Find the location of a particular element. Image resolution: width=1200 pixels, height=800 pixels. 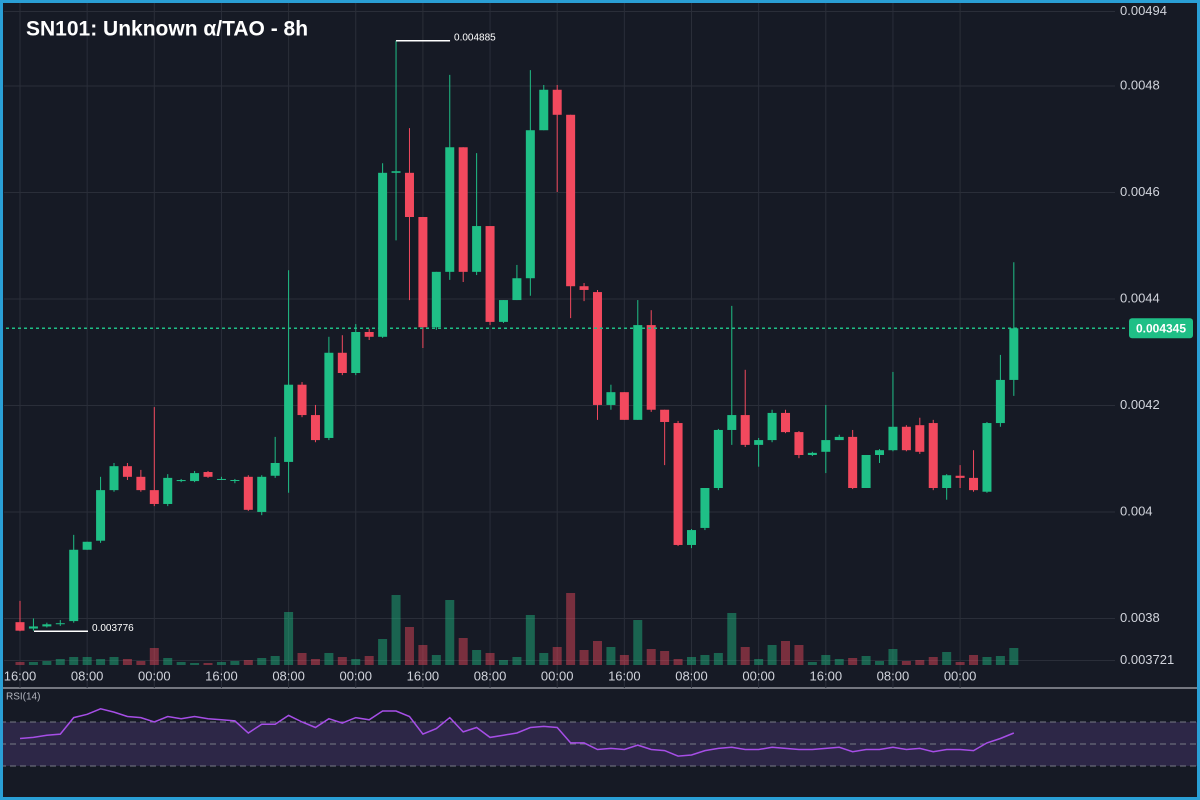

y-tick-label: 0.0042 is located at coordinates (1140, 404).